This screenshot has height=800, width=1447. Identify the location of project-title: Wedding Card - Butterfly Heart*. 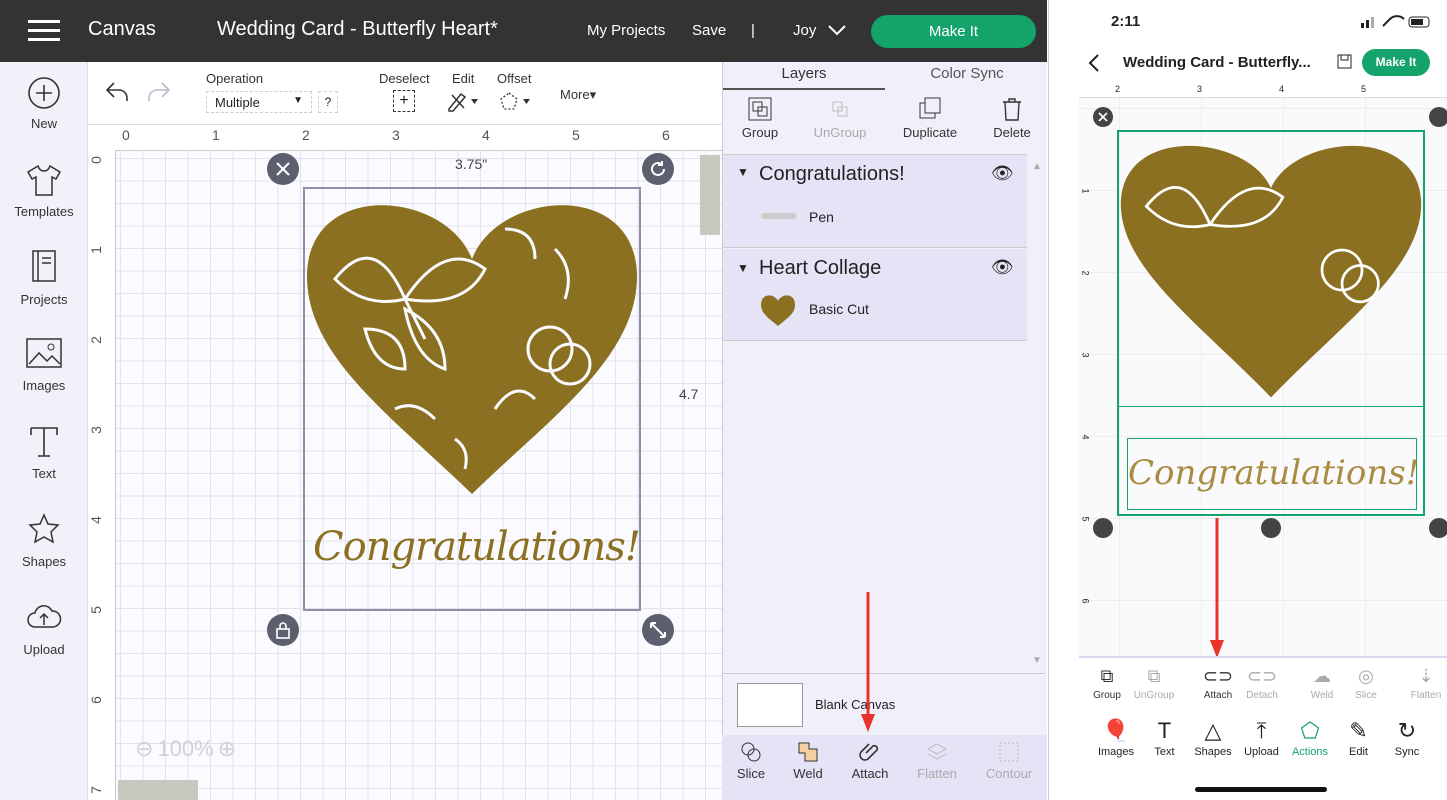
(357, 29).